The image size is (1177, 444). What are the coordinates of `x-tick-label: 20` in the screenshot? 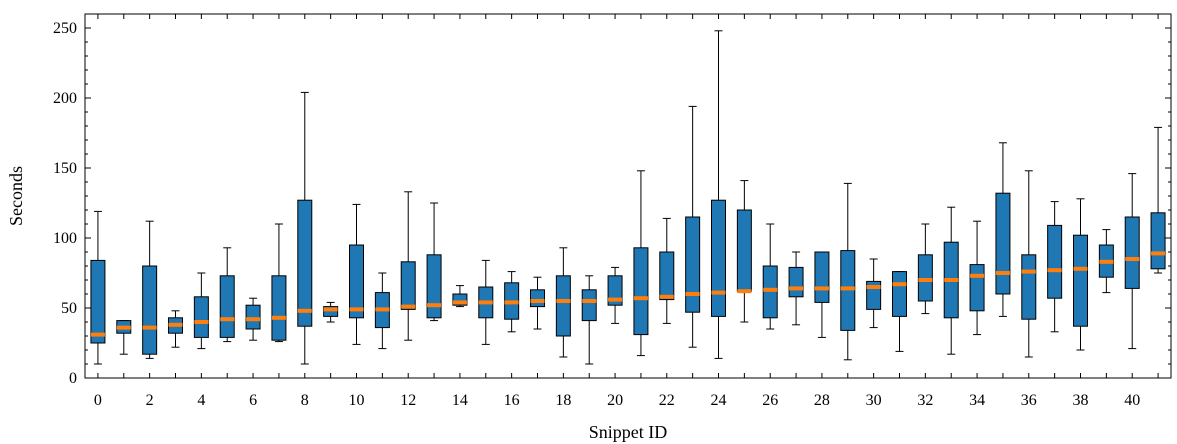 It's located at (615, 400).